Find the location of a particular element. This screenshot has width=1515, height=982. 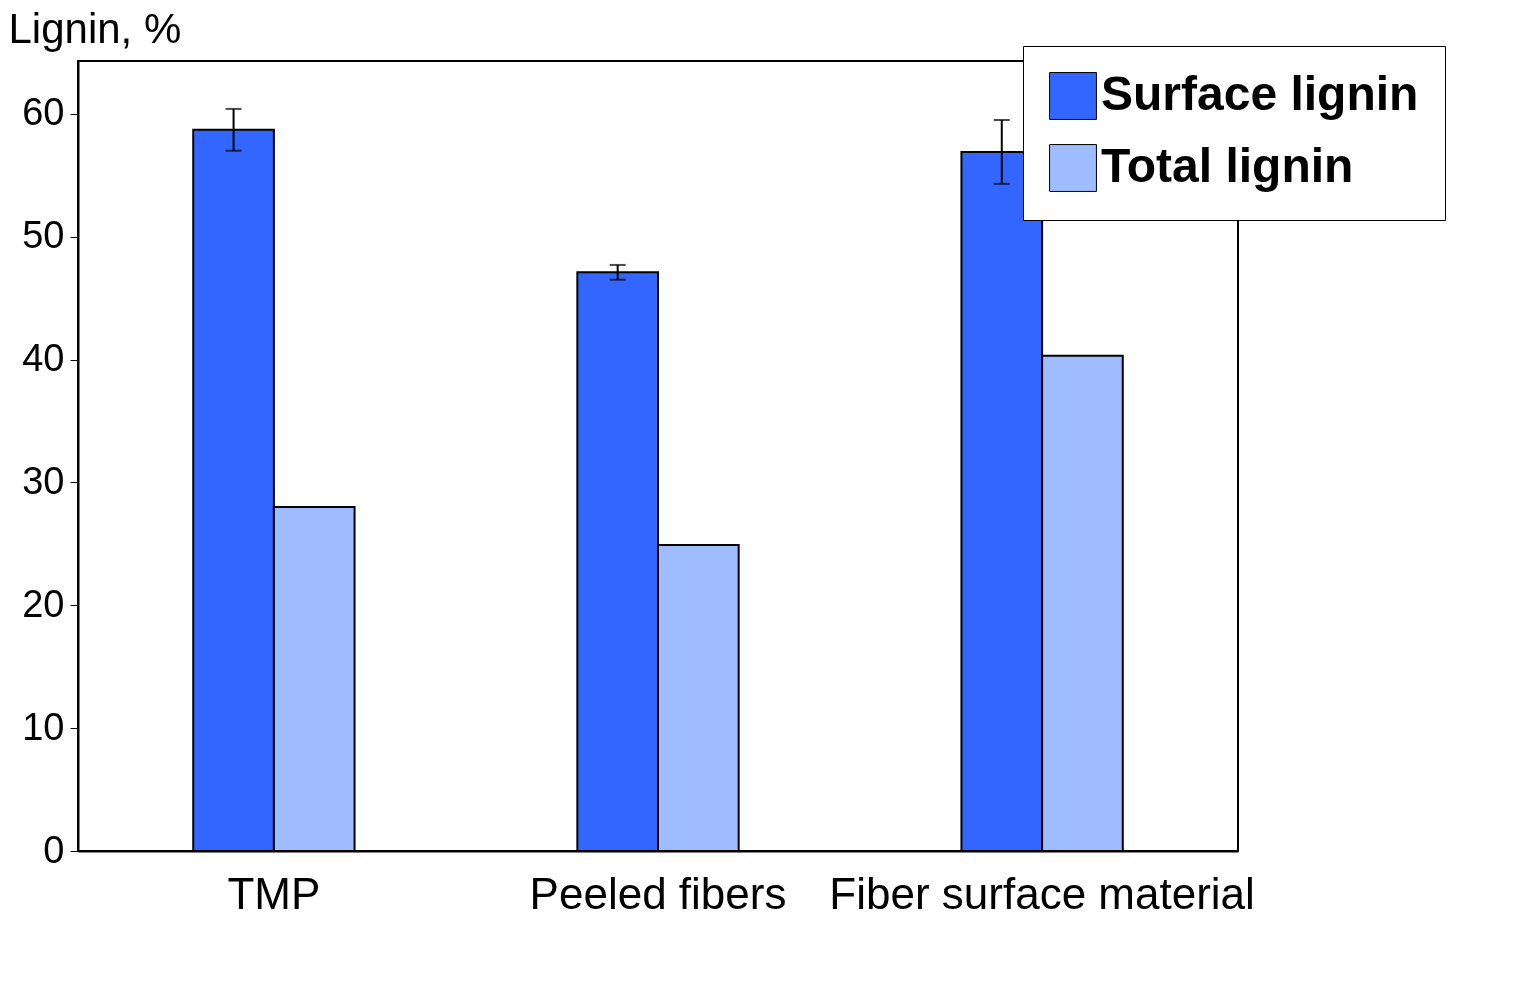

y-tick-label: 30 is located at coordinates (43, 480).